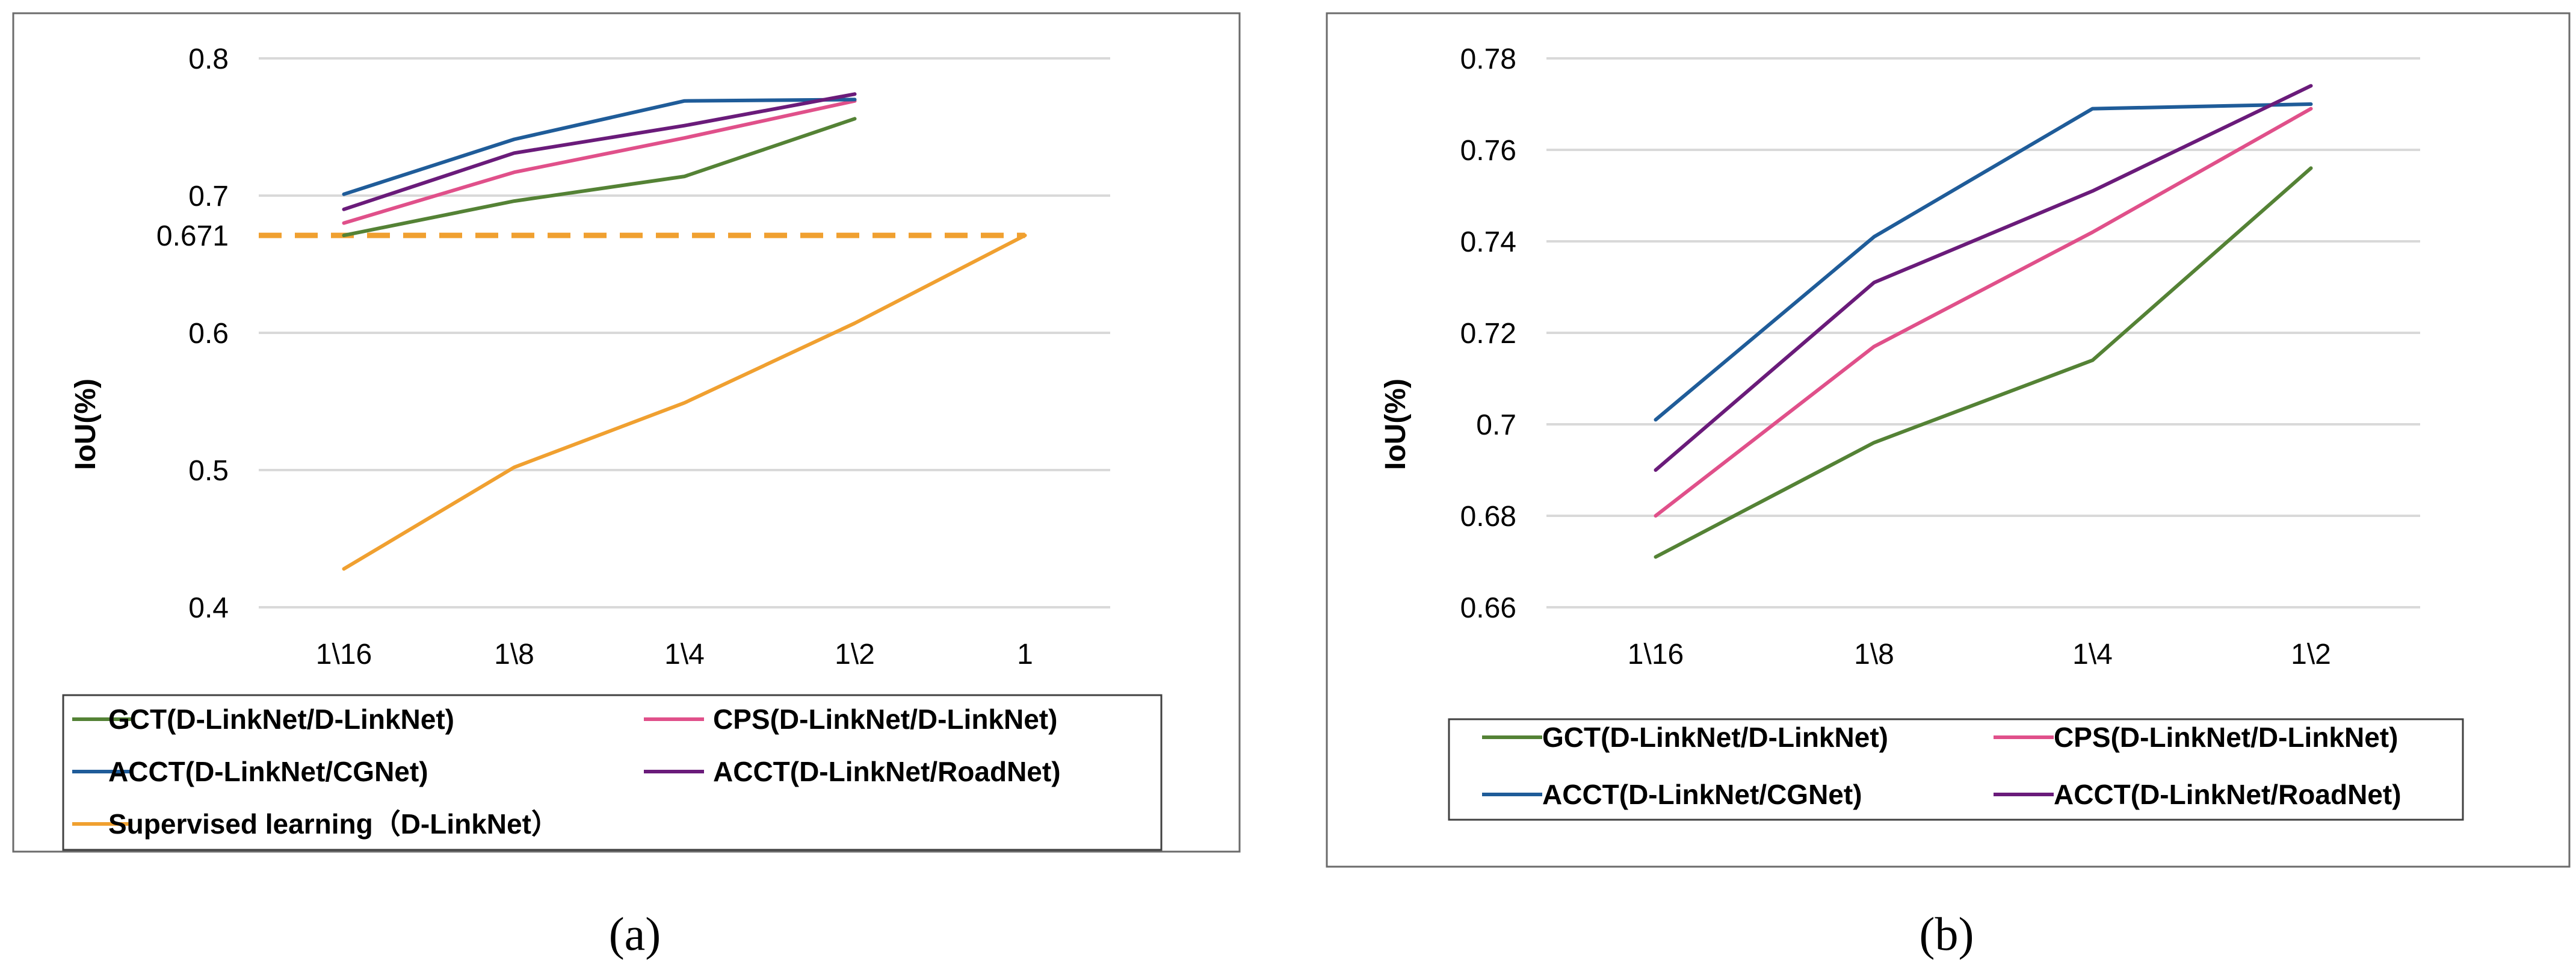  Describe the element at coordinates (1947, 934) in the screenshot. I see `panel-caption: (b)` at that location.